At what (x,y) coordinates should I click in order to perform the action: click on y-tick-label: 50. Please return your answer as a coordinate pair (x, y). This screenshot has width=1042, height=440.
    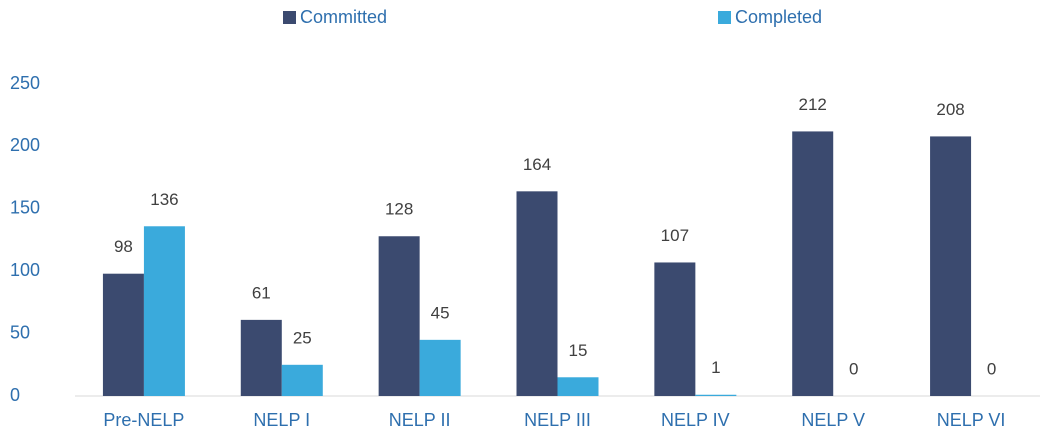
    Looking at the image, I should click on (20, 332).